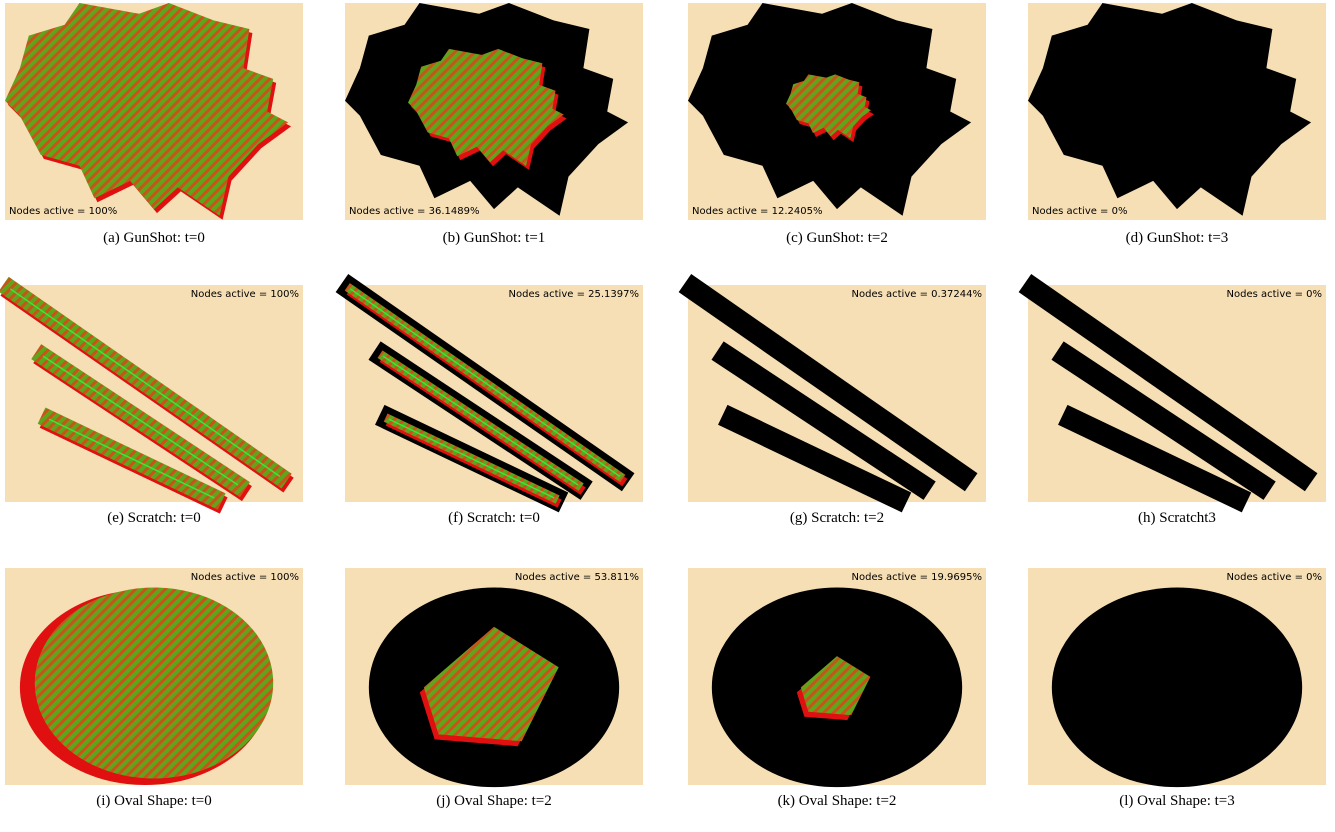 Image resolution: width=1335 pixels, height=832 pixels. What do you see at coordinates (414, 211) in the screenshot?
I see `overlay-label: Nodes active = 36.1489%` at bounding box center [414, 211].